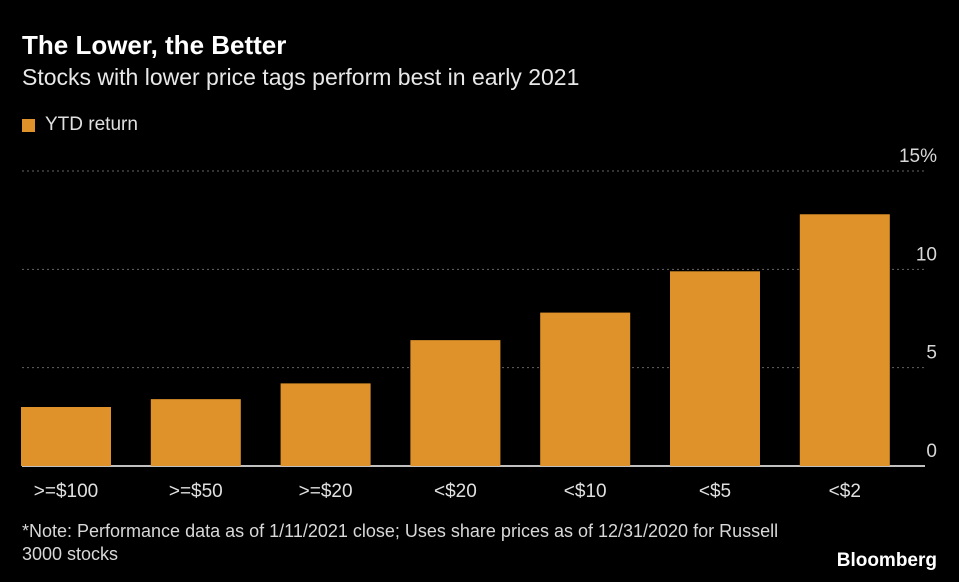 The width and height of the screenshot is (959, 582). I want to click on x-tick-label: <$10, so click(585, 491).